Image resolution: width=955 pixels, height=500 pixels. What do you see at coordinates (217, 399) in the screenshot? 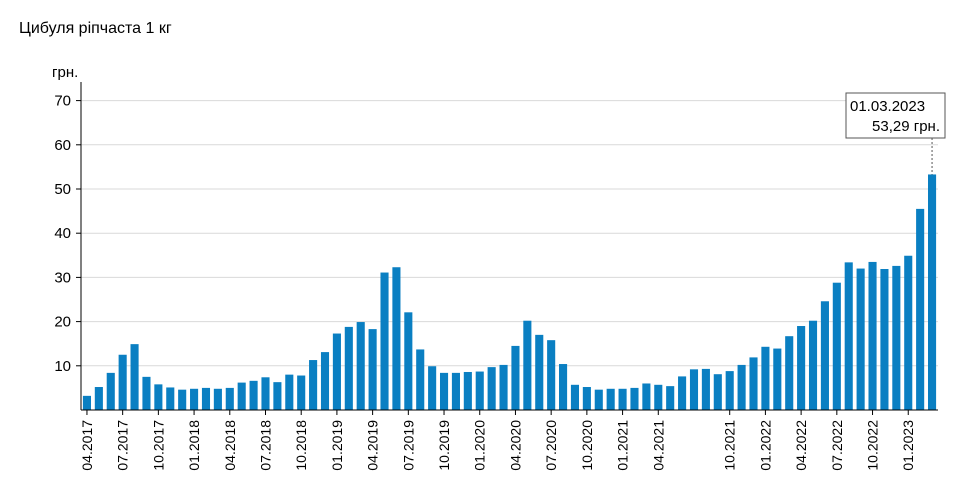
I see `bar-03.2018` at bounding box center [217, 399].